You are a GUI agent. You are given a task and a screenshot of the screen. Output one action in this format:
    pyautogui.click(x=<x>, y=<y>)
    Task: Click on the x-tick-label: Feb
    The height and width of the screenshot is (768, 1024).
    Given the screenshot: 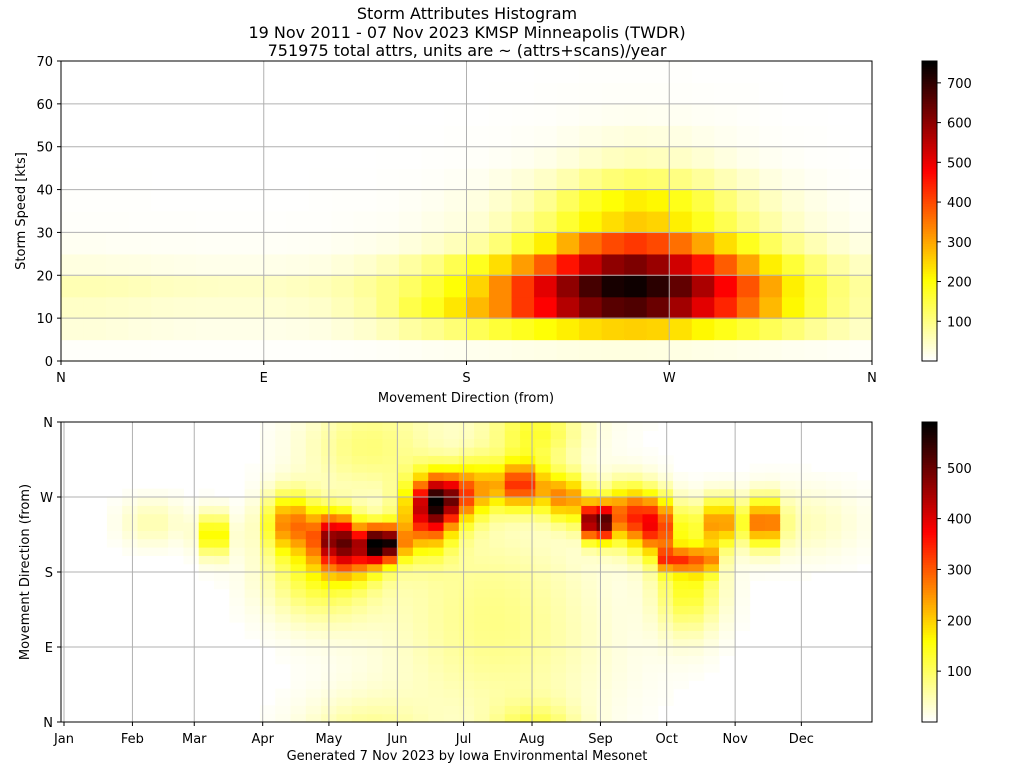 What is the action you would take?
    pyautogui.click(x=132, y=739)
    